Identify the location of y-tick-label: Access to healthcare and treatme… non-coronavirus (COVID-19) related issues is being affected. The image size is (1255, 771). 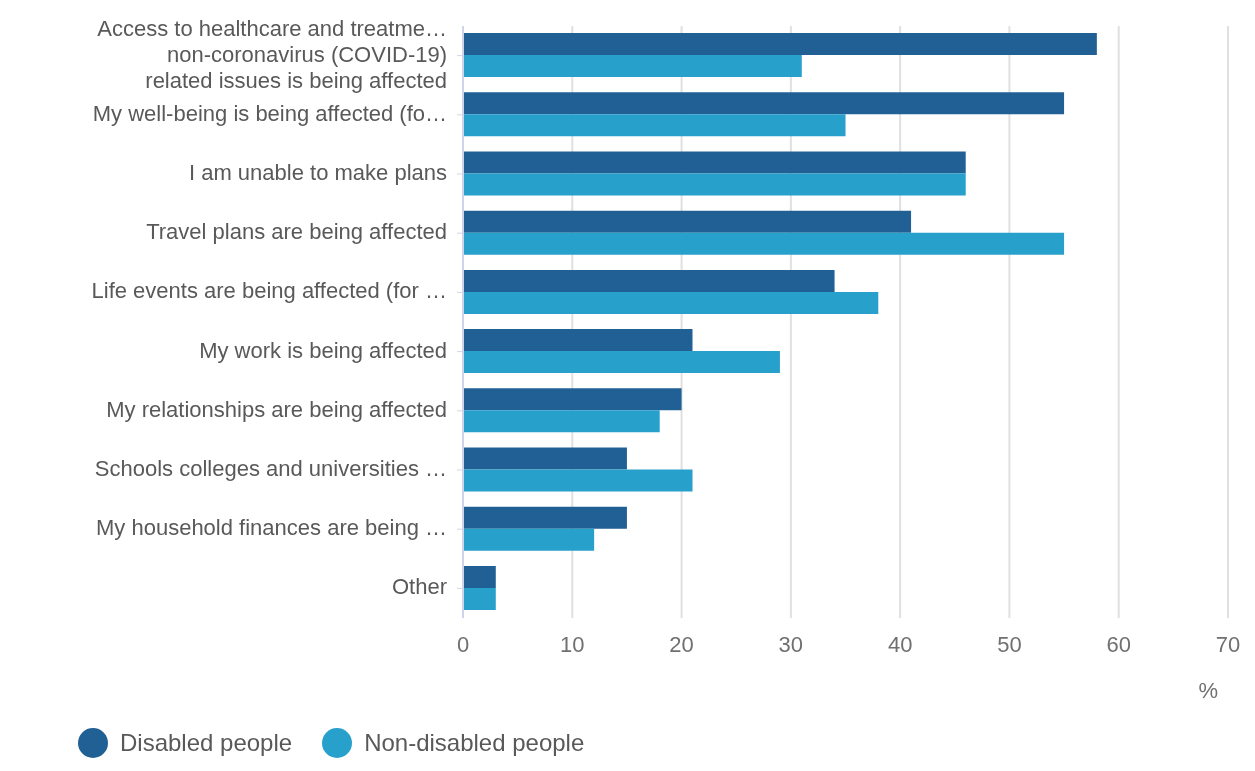
(272, 54).